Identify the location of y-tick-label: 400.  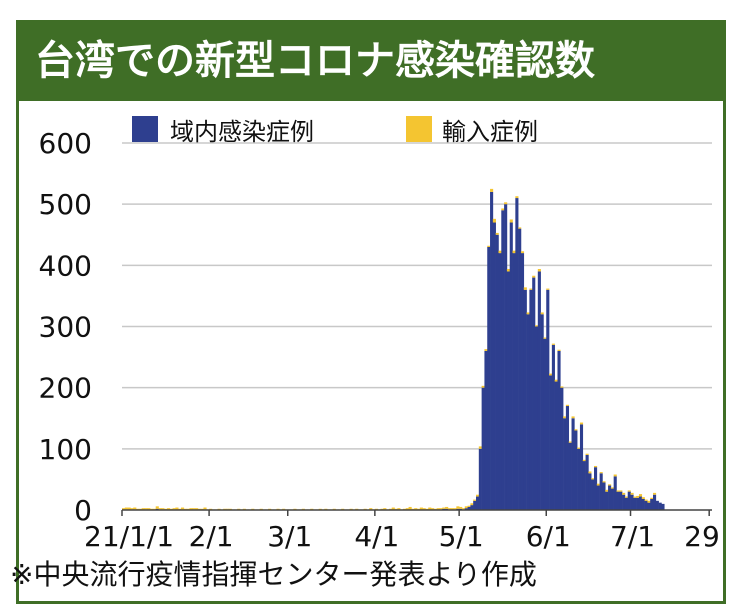
(65, 265).